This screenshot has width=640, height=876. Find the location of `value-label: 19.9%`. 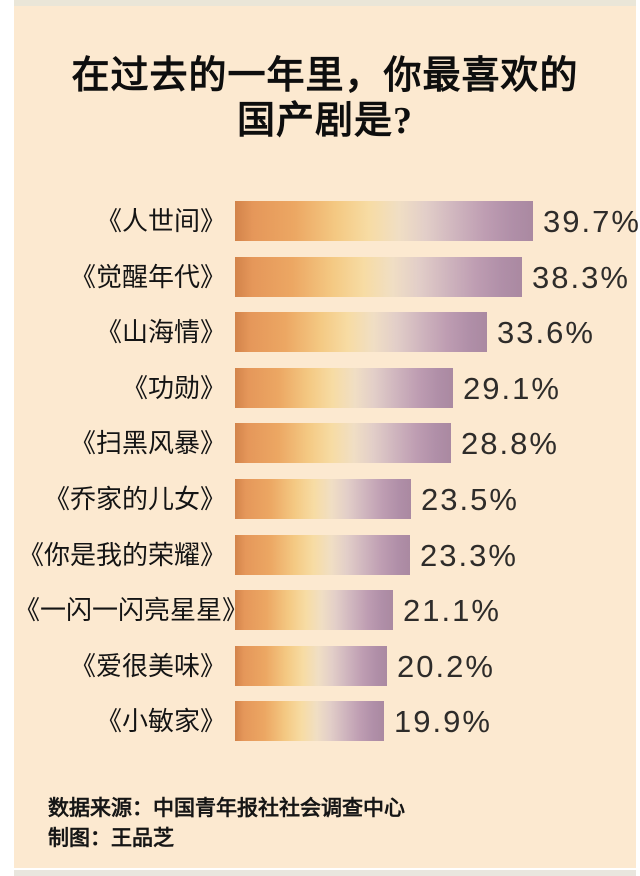

value-label: 19.9% is located at coordinates (443, 721).